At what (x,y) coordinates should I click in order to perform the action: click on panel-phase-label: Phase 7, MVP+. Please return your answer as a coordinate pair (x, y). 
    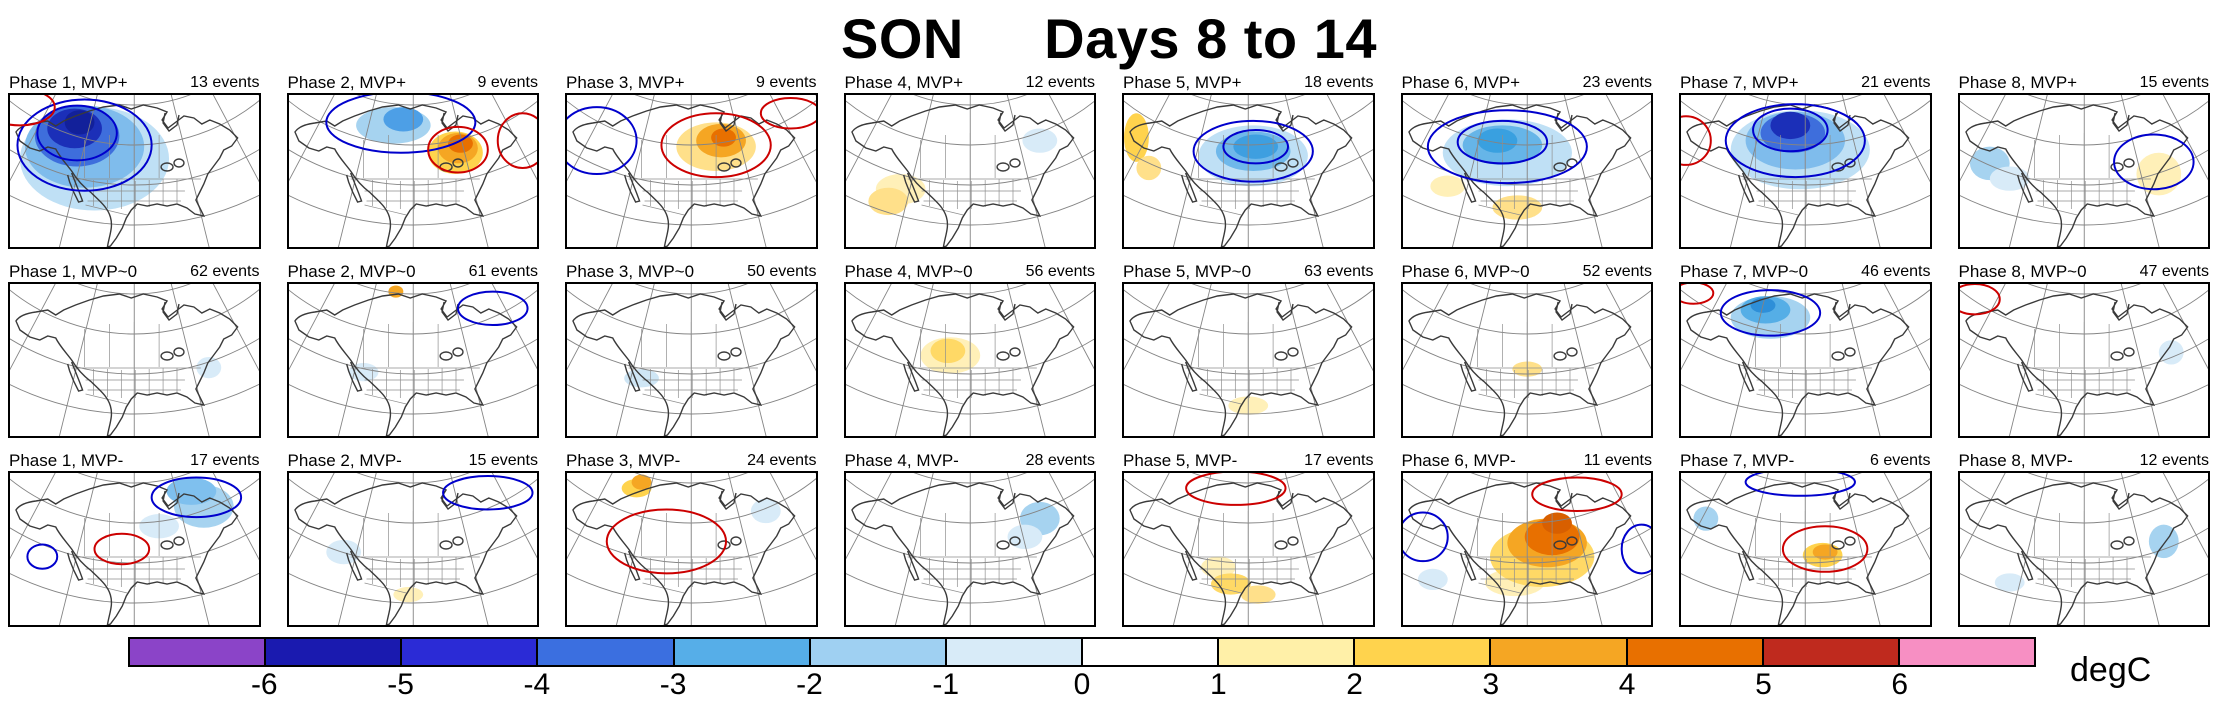
    Looking at the image, I should click on (1739, 82).